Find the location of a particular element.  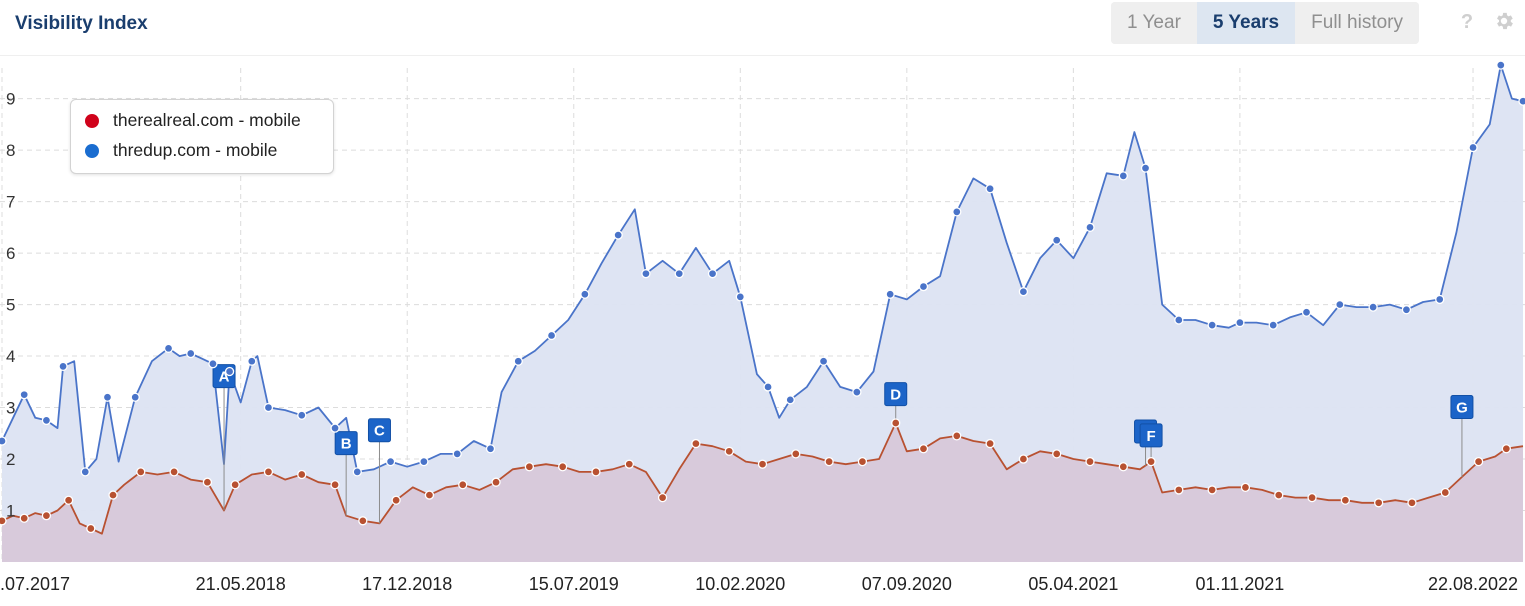

annotation-label: G is located at coordinates (1462, 408).